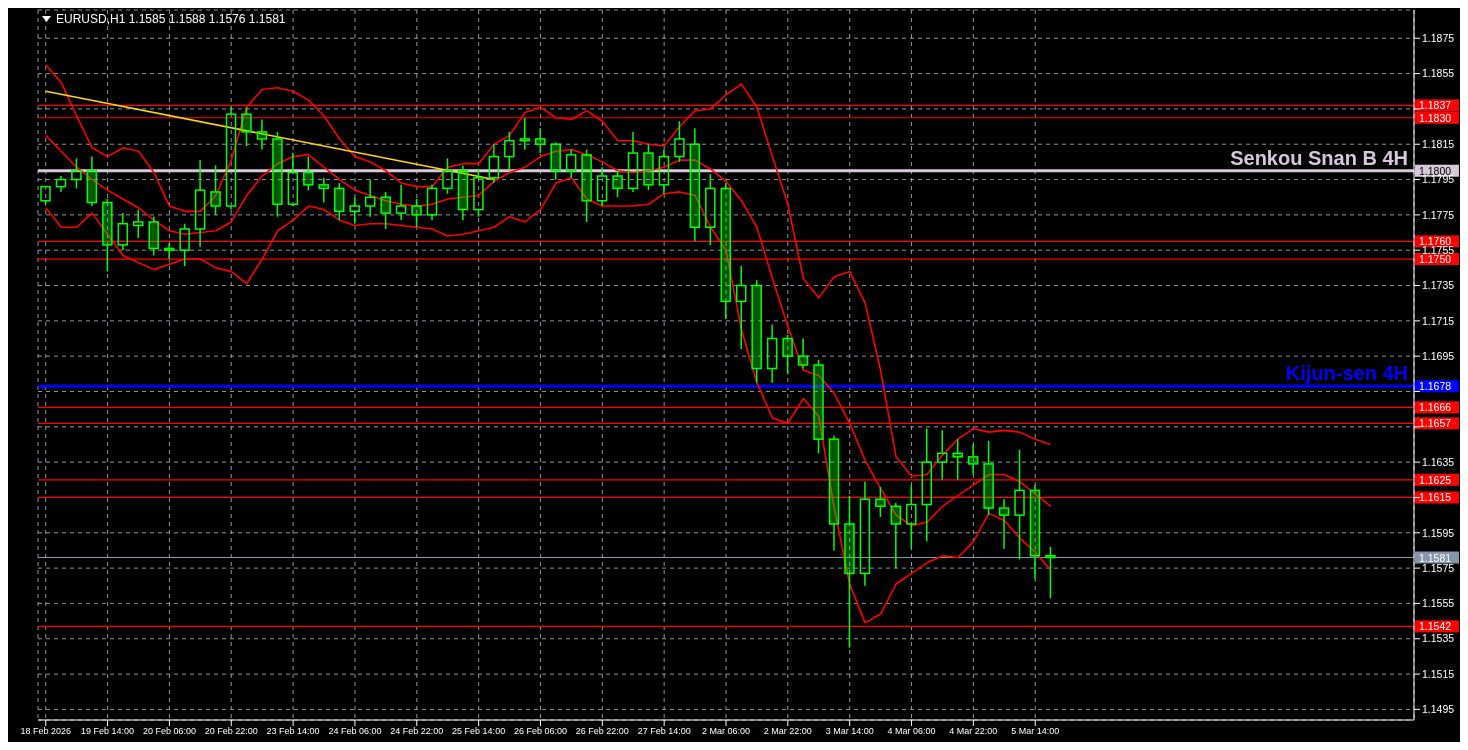 Image resolution: width=1468 pixels, height=750 pixels. I want to click on x-tick-label: 4 Mar 22:00, so click(973, 731).